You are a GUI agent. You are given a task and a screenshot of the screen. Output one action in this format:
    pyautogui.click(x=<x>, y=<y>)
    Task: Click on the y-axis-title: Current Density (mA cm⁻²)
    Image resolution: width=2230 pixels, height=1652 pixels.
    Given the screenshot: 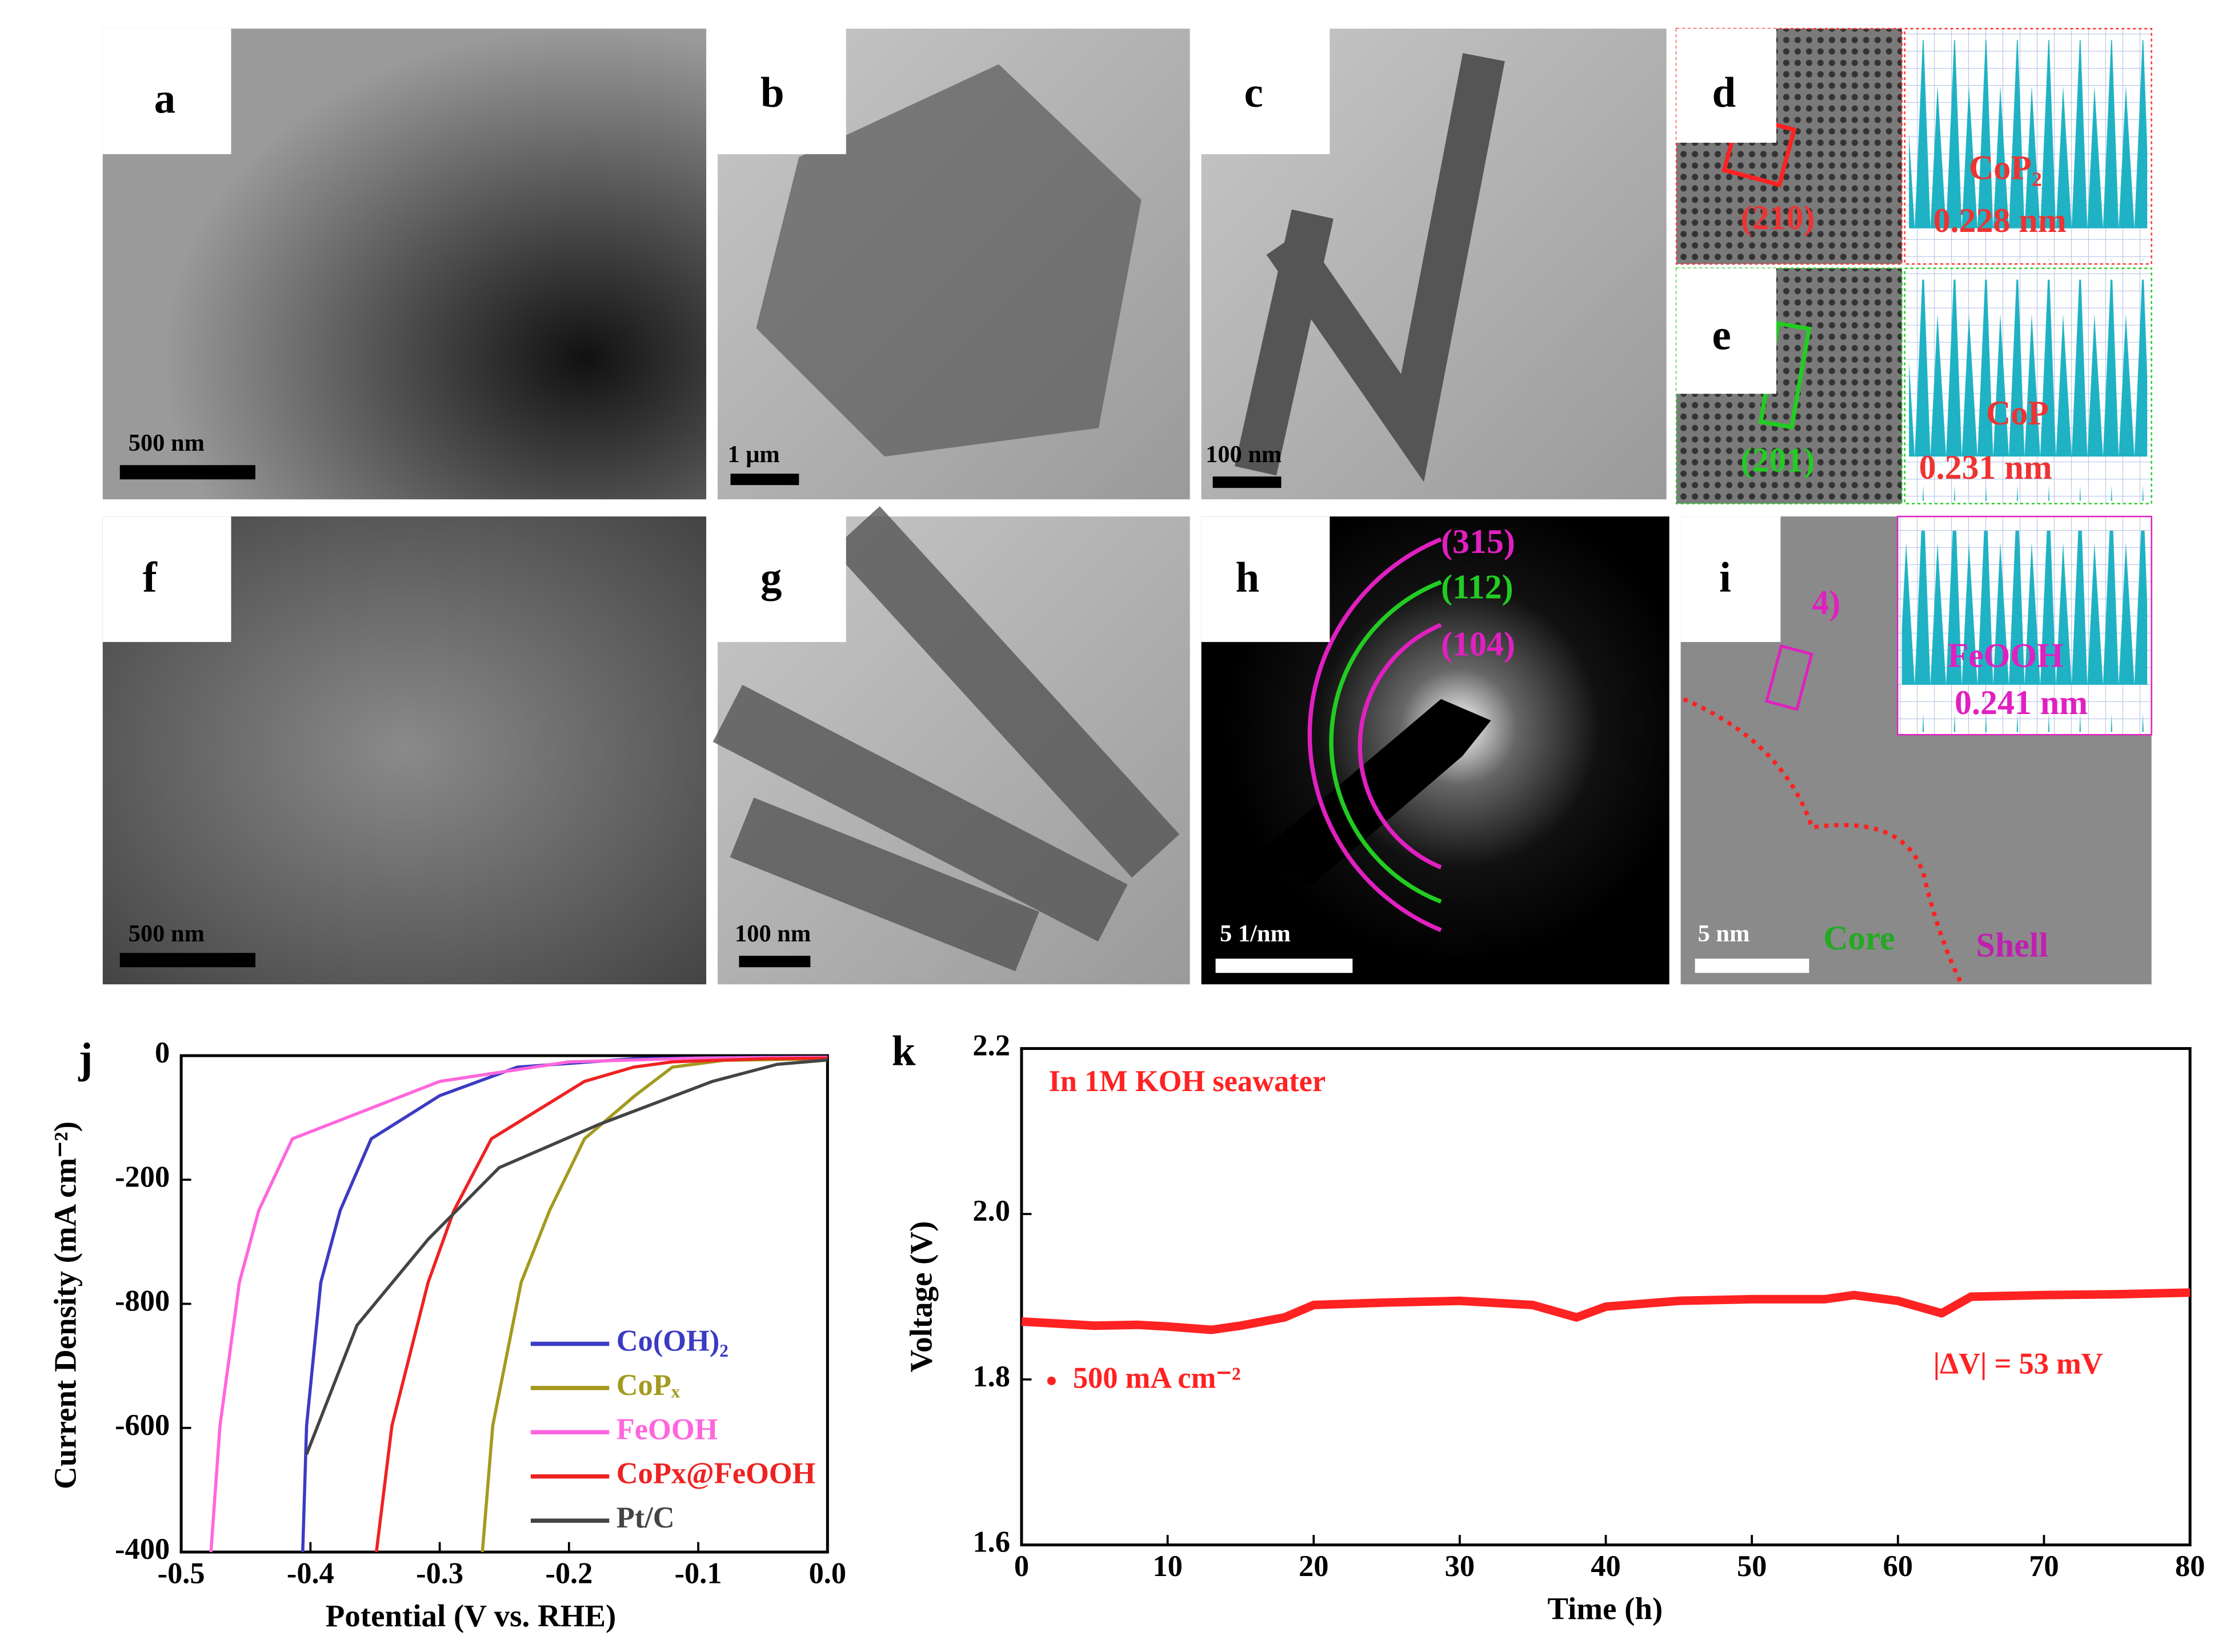 What is the action you would take?
    pyautogui.click(x=64, y=1305)
    